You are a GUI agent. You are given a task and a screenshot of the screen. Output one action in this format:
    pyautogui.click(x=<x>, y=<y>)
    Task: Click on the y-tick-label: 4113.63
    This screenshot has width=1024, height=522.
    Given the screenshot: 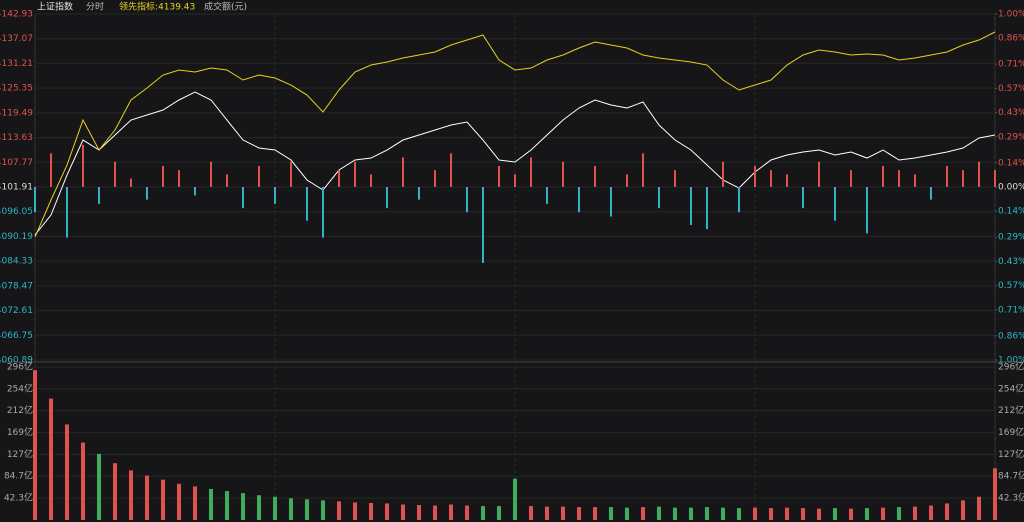 What is the action you would take?
    pyautogui.click(x=16, y=138)
    